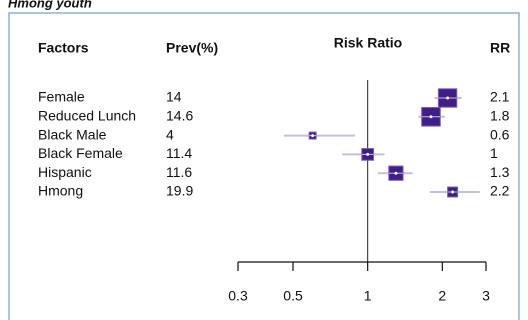 Image resolution: width=528 pixels, height=320 pixels. What do you see at coordinates (500, 116) in the screenshot?
I see `rr-value: 1.8` at bounding box center [500, 116].